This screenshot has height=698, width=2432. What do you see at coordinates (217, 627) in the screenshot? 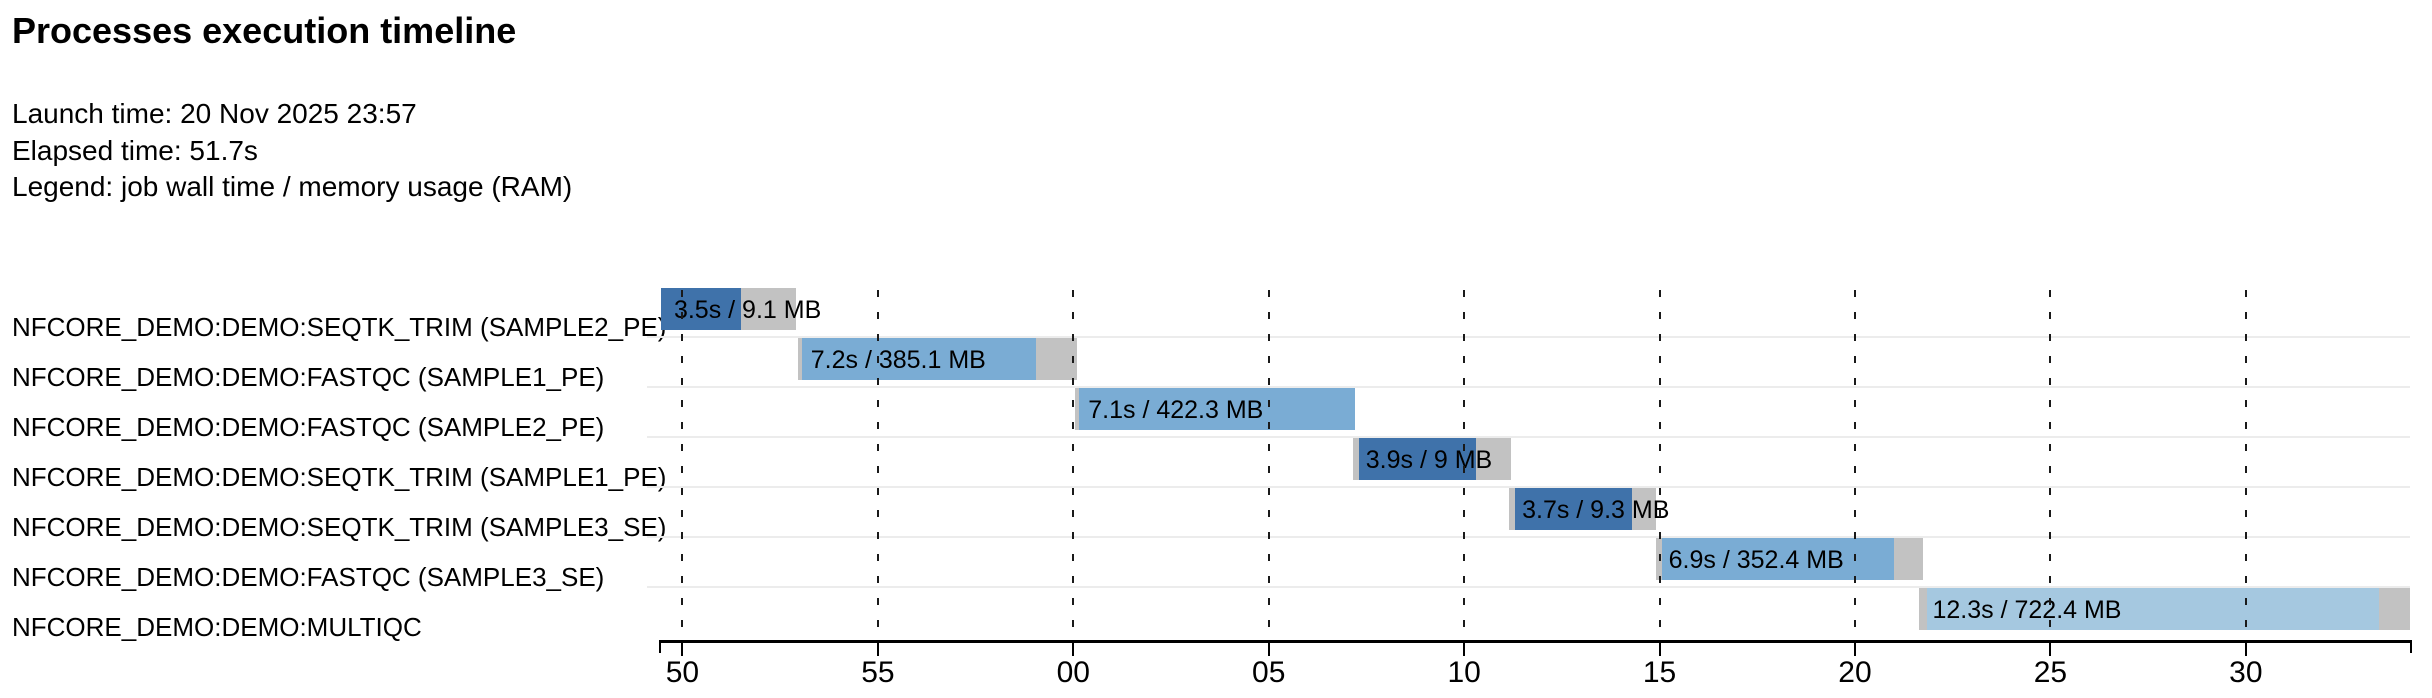
I see `row-label: NFCORE_DEMO:DEMO:MULTIQC` at bounding box center [217, 627].